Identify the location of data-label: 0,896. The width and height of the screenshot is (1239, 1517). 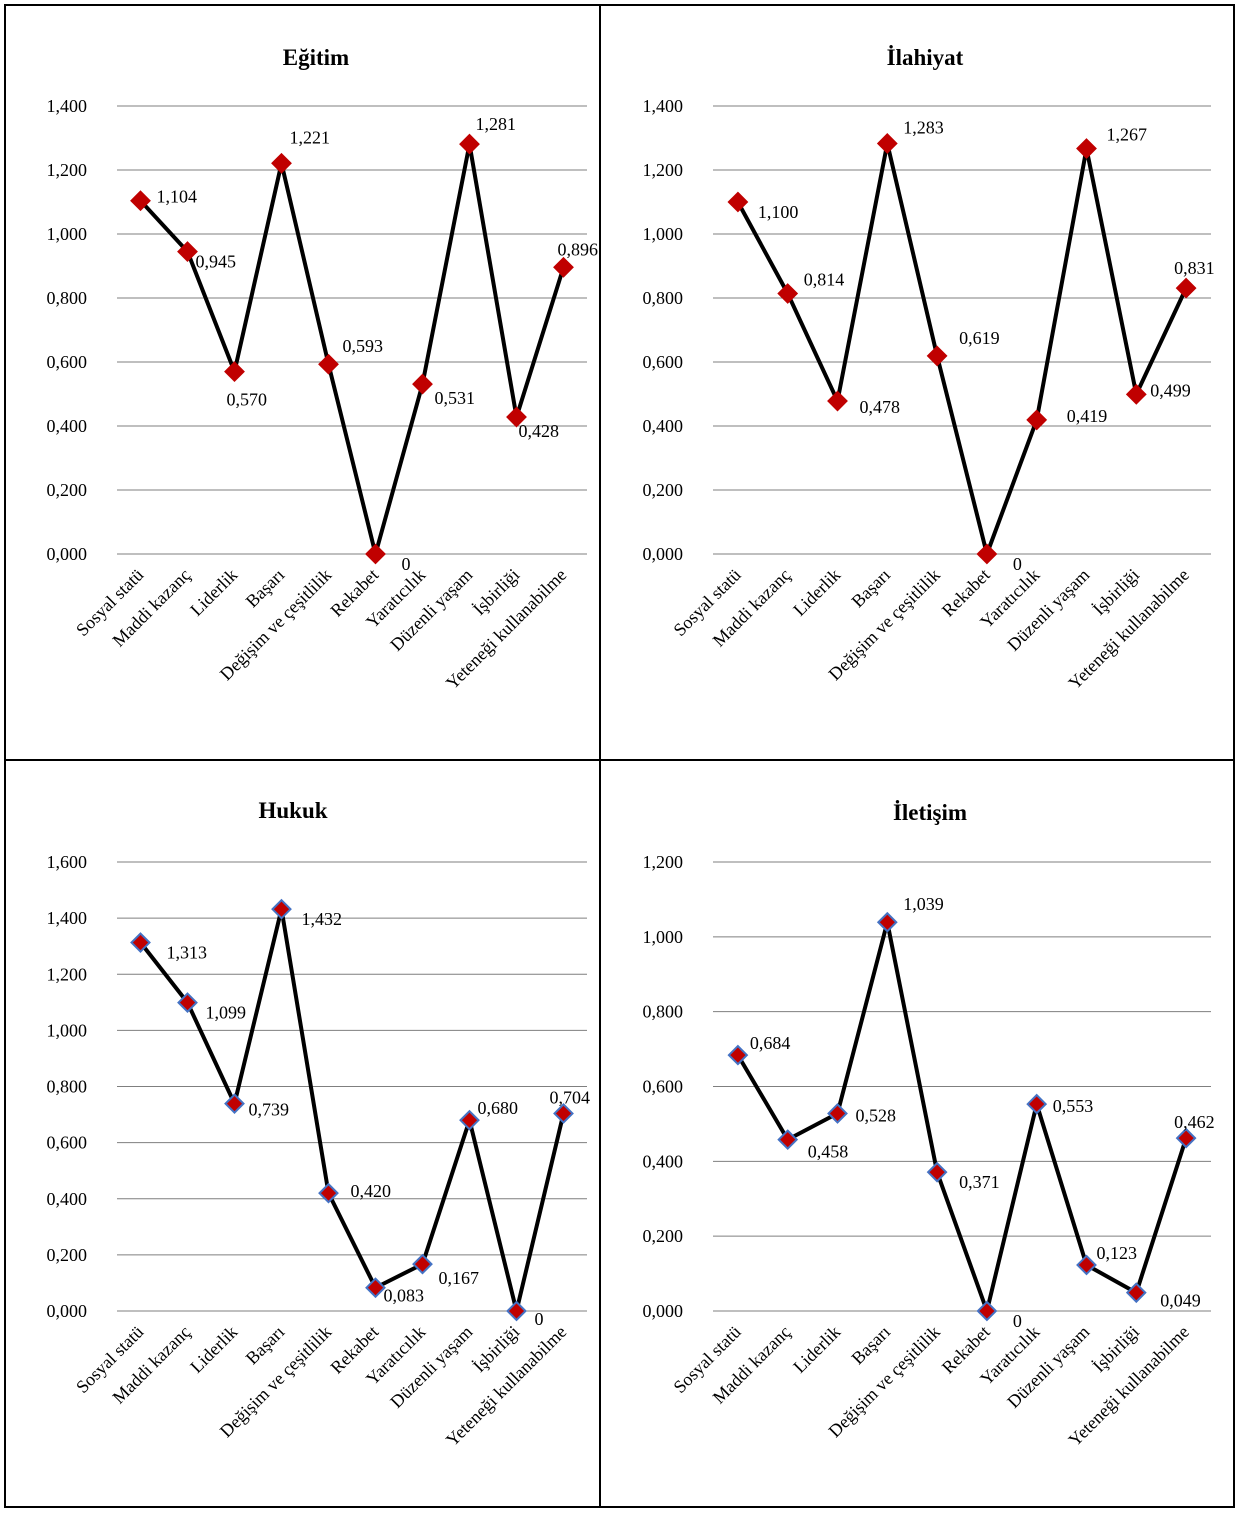
(578, 249).